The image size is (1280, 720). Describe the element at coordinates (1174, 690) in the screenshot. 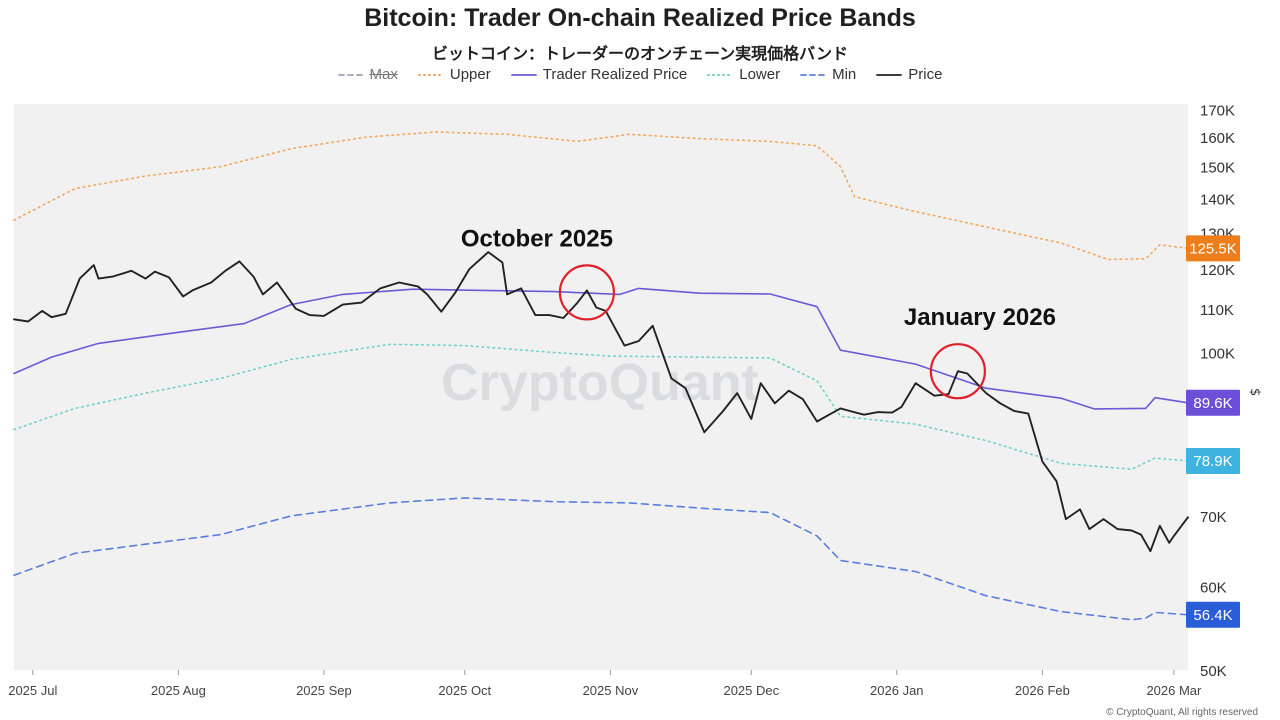

I see `x-tick-label: 2026 Mar` at that location.